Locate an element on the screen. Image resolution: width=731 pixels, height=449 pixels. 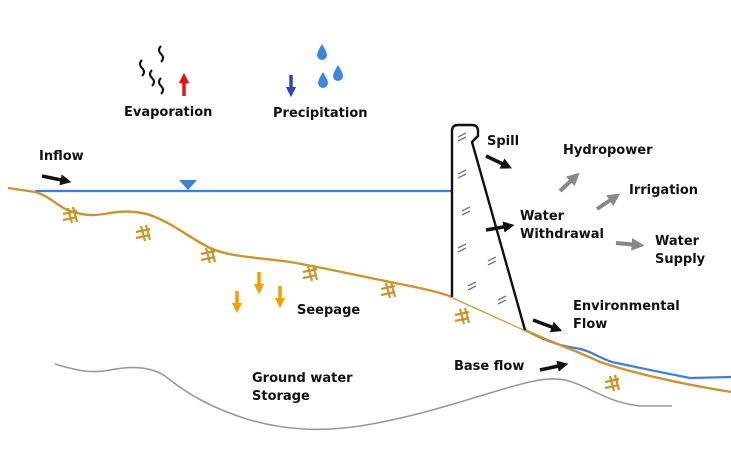
withdrawal-arrow is located at coordinates (500, 227).